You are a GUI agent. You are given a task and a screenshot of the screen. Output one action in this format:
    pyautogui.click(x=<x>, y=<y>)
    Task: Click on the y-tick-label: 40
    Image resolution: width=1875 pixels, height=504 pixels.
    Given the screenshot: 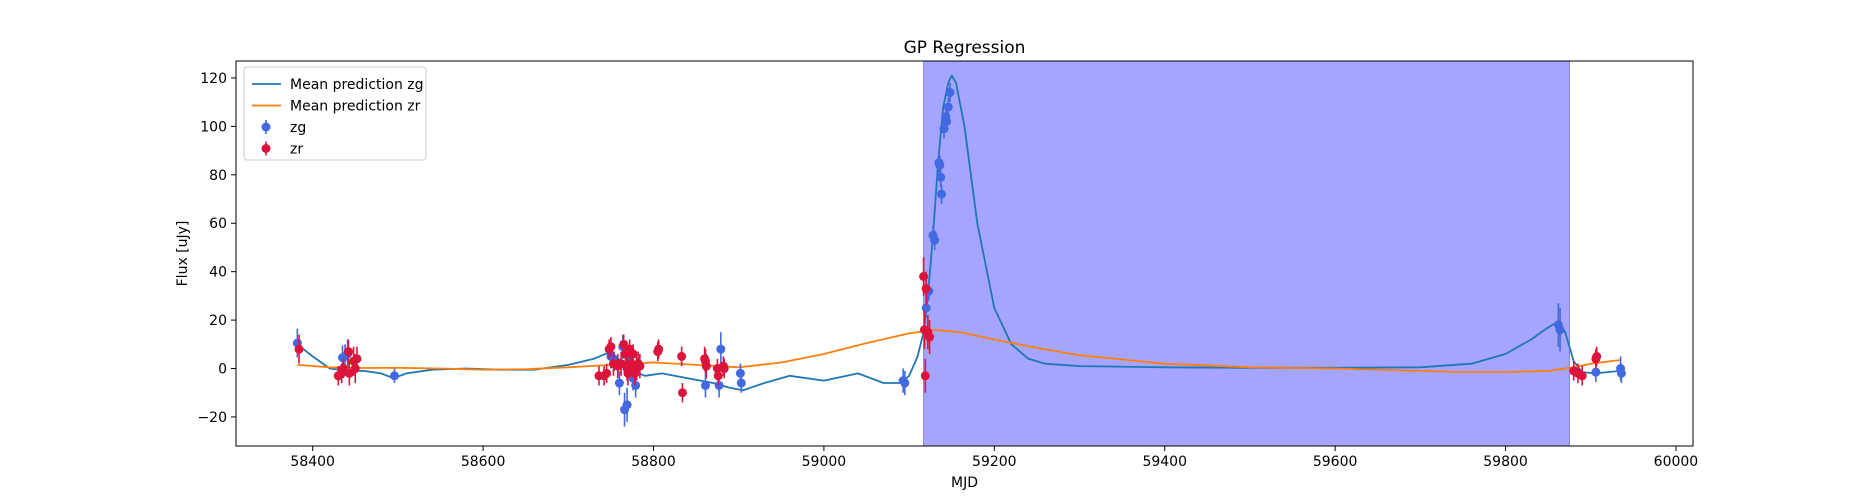 What is the action you would take?
    pyautogui.click(x=218, y=273)
    